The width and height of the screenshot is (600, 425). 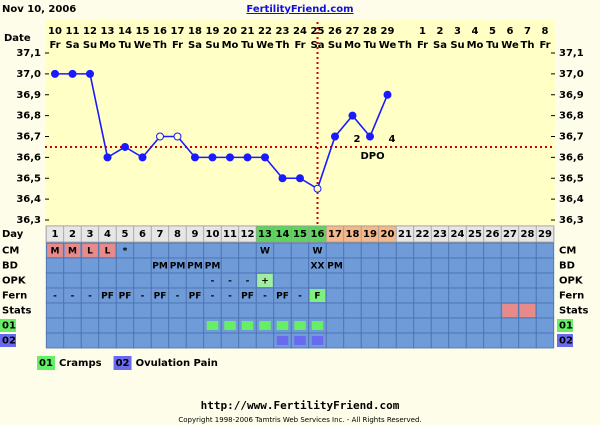 I want to click on y-tick-label: 36,5, so click(x=28, y=178).